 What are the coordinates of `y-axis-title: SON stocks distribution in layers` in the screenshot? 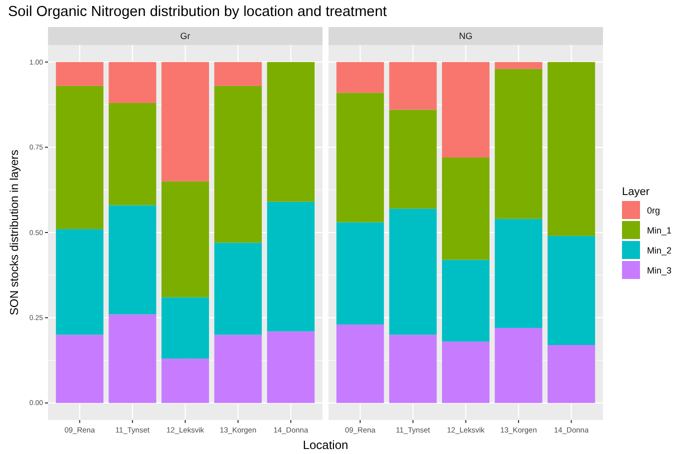 It's located at (15, 232).